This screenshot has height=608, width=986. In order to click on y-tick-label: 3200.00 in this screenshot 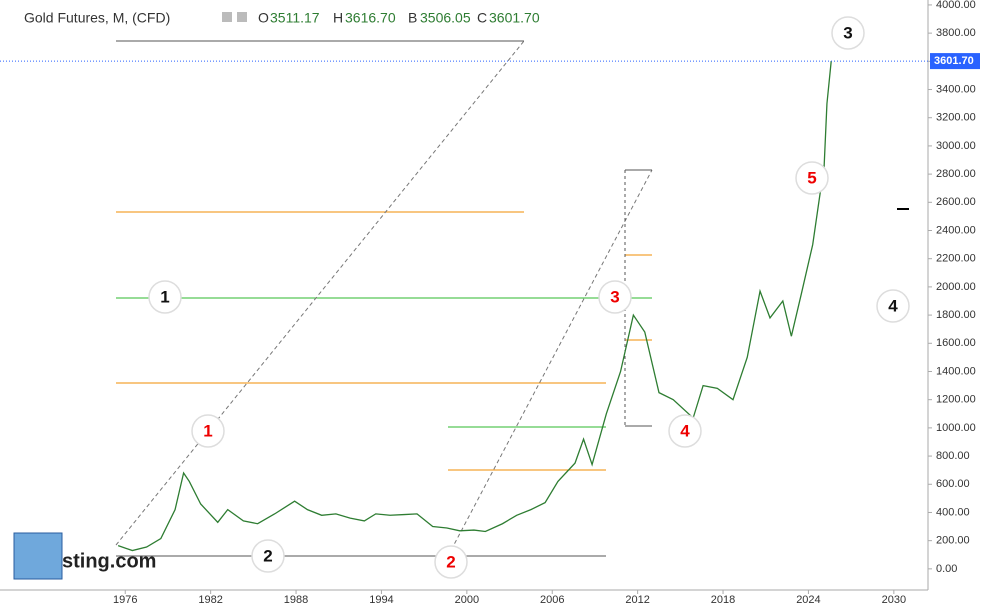, I will do `click(956, 118)`.